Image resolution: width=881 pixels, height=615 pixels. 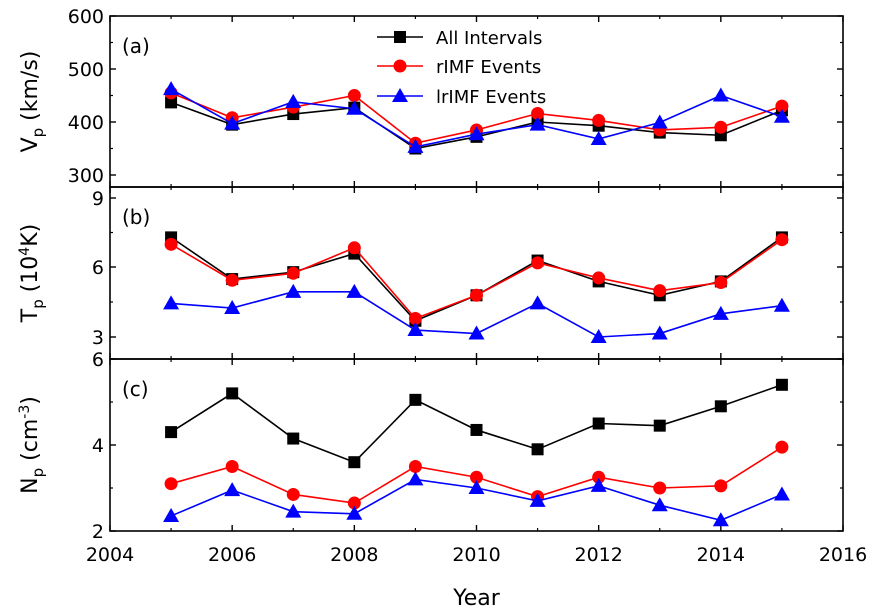 I want to click on legend-item: lrIMF Events, so click(x=461, y=97).